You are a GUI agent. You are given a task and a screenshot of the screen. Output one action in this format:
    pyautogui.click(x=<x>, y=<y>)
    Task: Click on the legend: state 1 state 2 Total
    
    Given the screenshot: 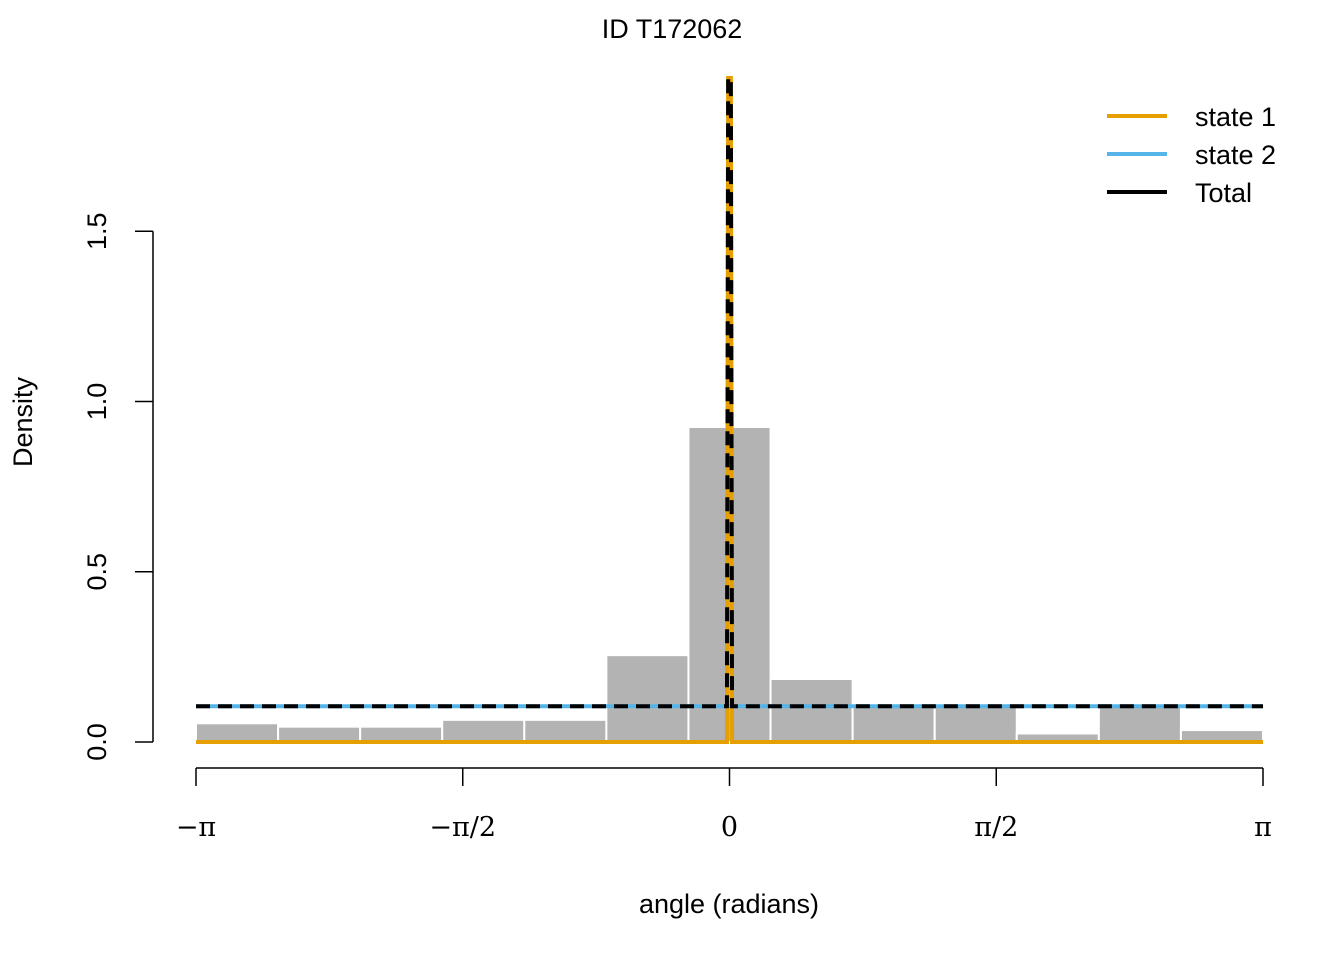 What is the action you would take?
    pyautogui.click(x=1191, y=155)
    